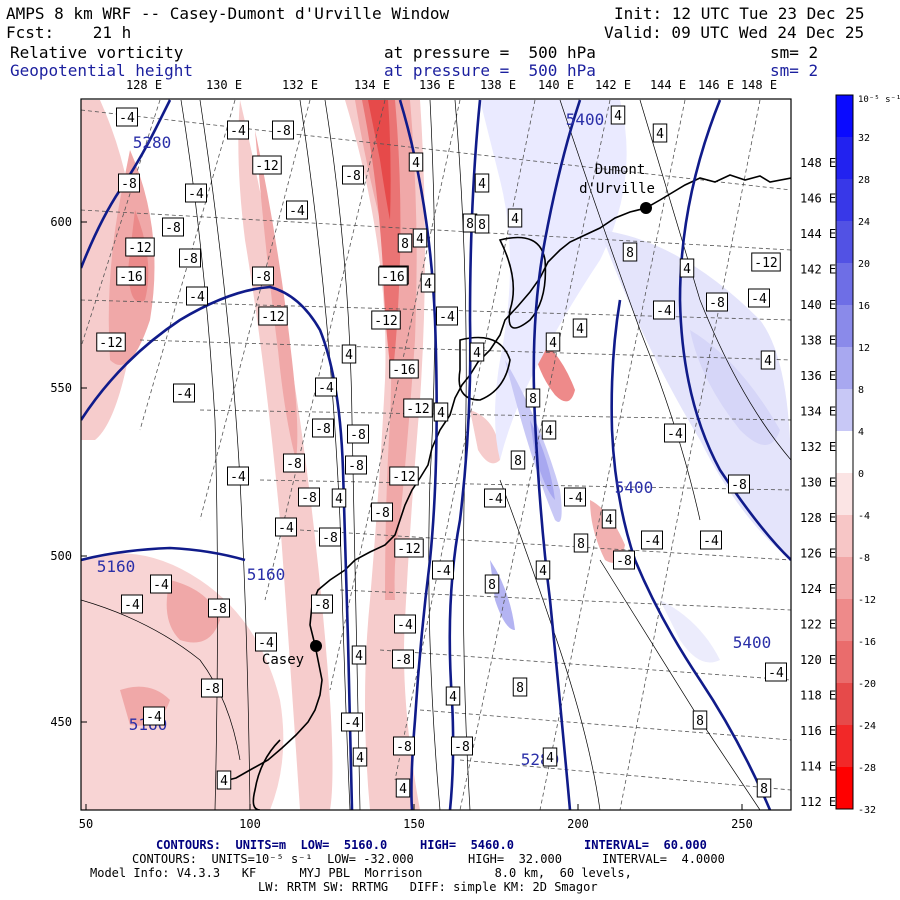 This screenshot has height=900, width=900. What do you see at coordinates (617, 189) in the screenshot?
I see `dumont-durville-label: d'Urville` at bounding box center [617, 189].